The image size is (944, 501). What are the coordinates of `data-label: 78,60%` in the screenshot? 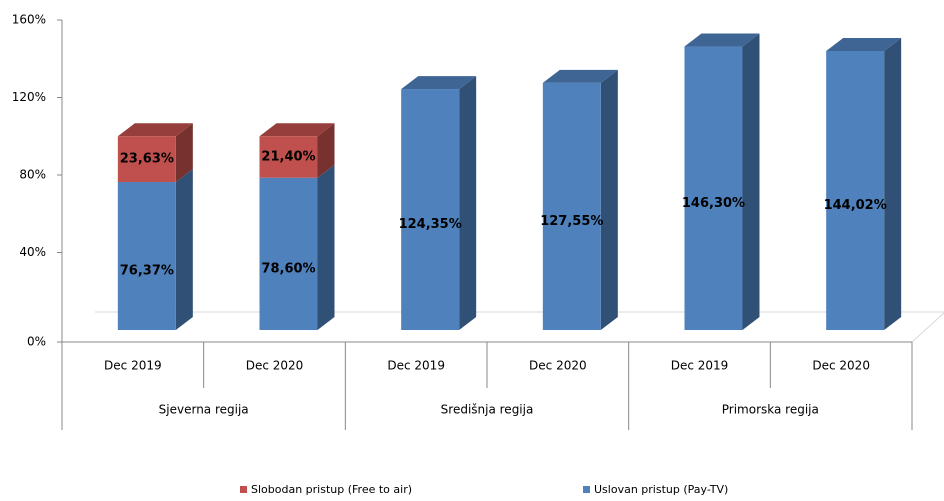 It's located at (288, 268).